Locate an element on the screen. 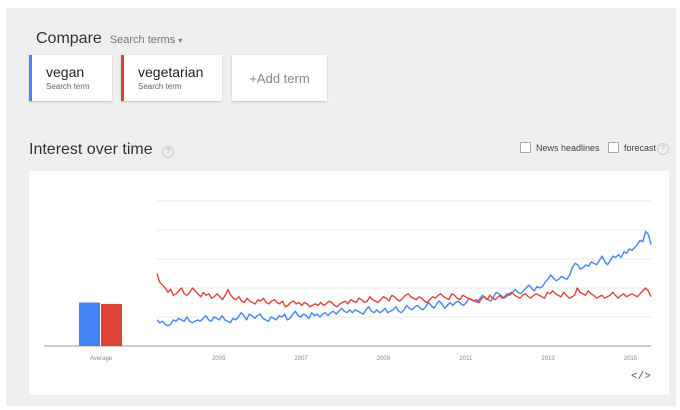 This screenshot has width=680, height=410. add-term-button: +Add term is located at coordinates (279, 78).